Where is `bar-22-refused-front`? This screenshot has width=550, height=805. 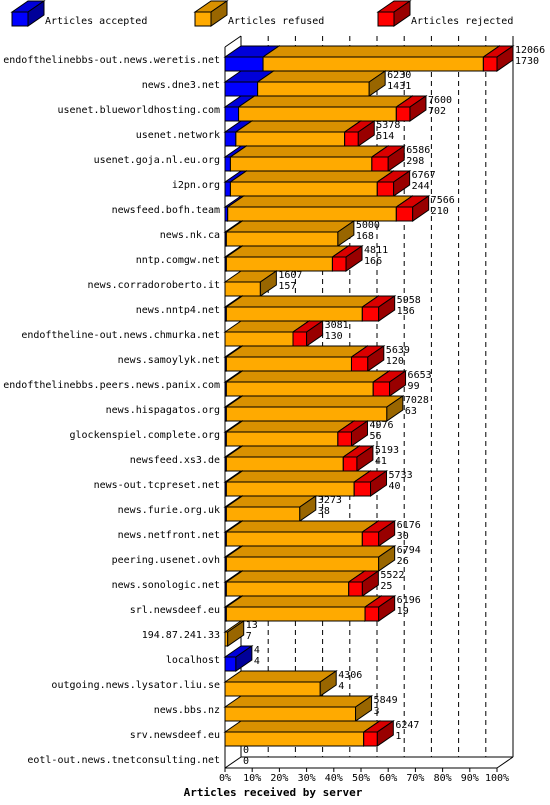 bar-22-refused-front is located at coordinates (287, 589).